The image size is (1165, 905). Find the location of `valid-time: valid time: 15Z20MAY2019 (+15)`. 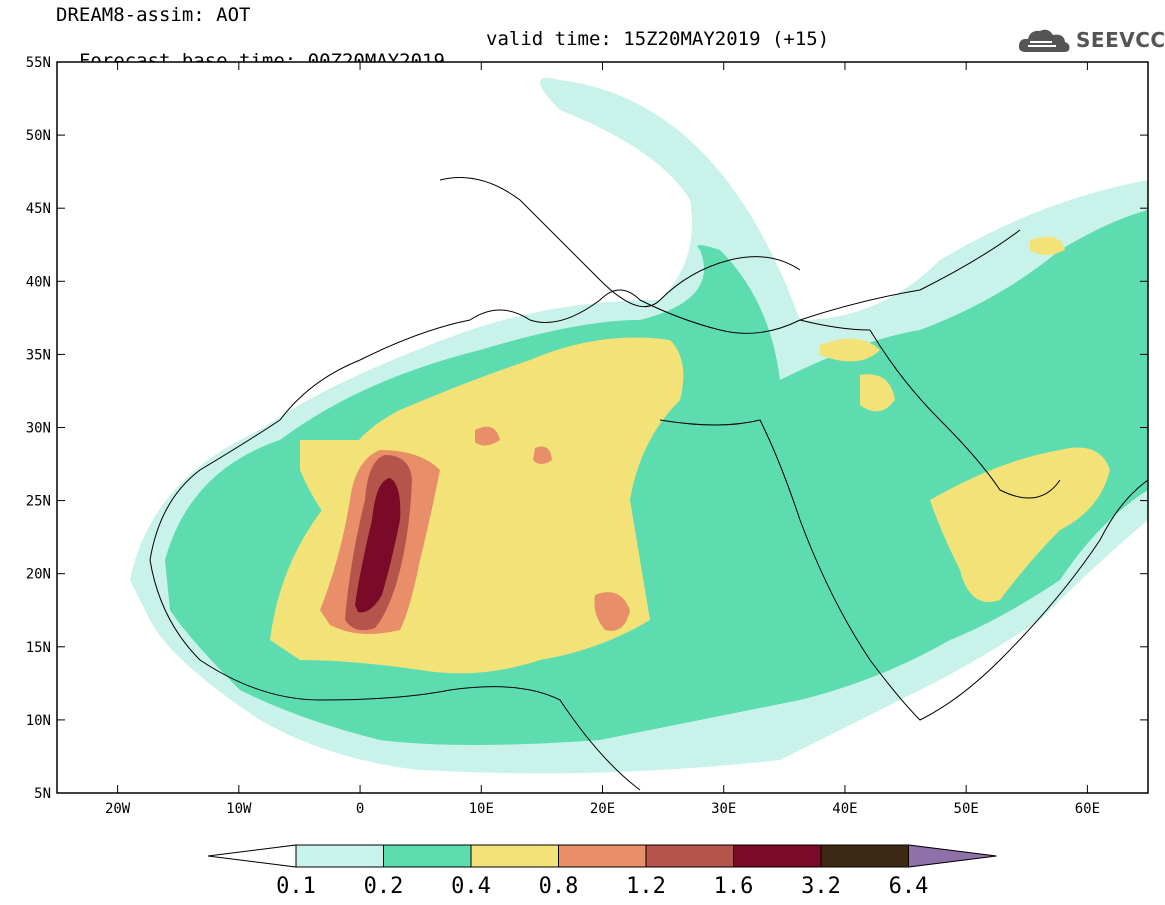

valid-time: valid time: 15Z20MAY2019 (+15) is located at coordinates (658, 39).